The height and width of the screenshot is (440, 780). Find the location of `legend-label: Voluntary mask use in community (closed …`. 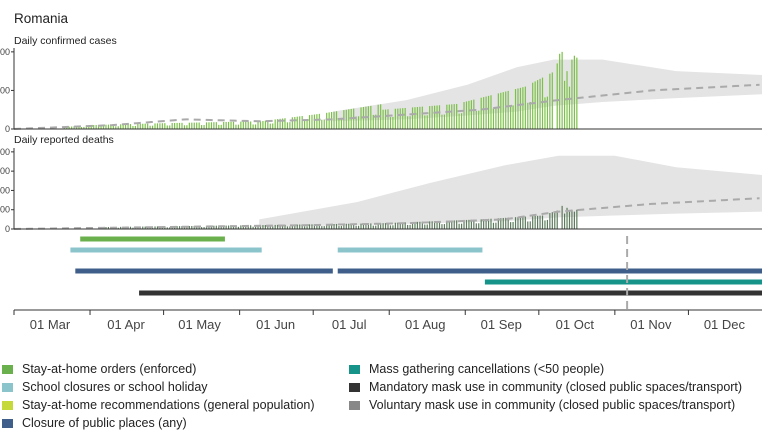

legend-label: Voluntary mask use in community (closed … is located at coordinates (552, 405).